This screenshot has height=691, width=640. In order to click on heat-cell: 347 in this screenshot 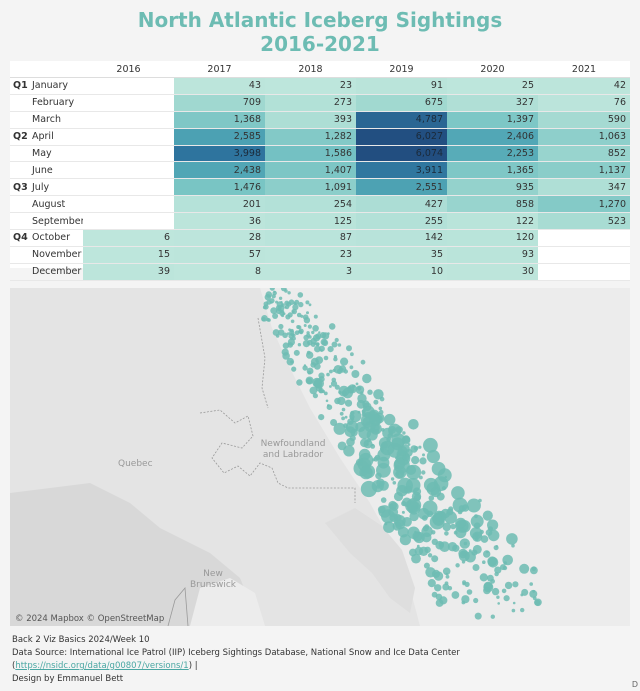, I will do `click(584, 187)`.